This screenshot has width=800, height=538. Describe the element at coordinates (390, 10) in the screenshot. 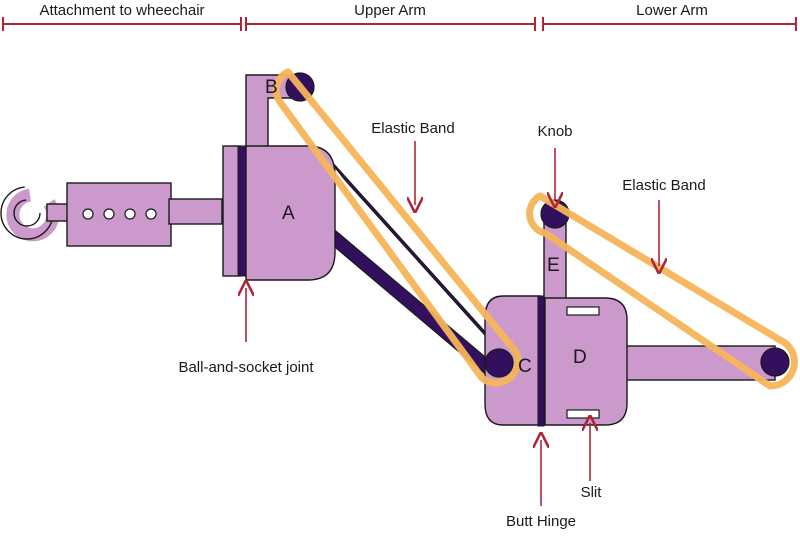

I see `section-title-upper-arm: Upper Arm` at that location.